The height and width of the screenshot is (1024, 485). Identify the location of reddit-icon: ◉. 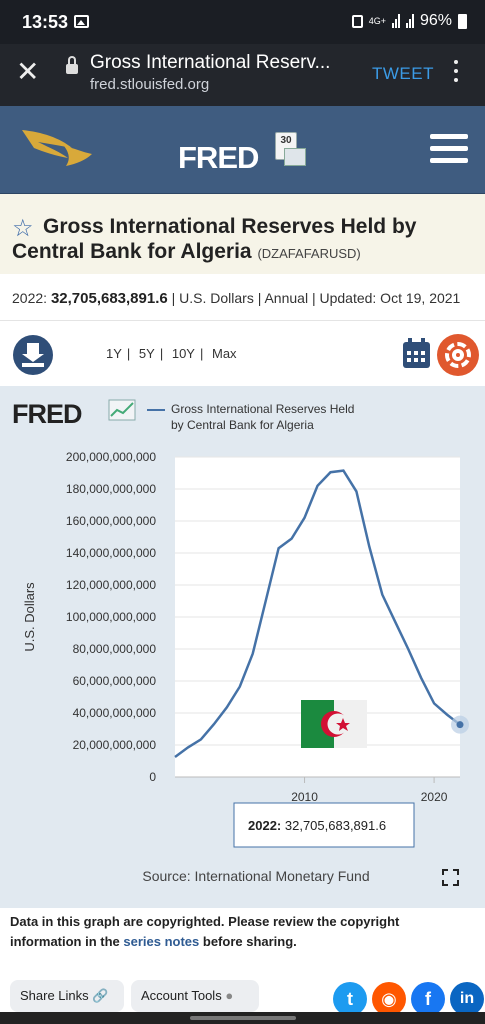
(389, 999).